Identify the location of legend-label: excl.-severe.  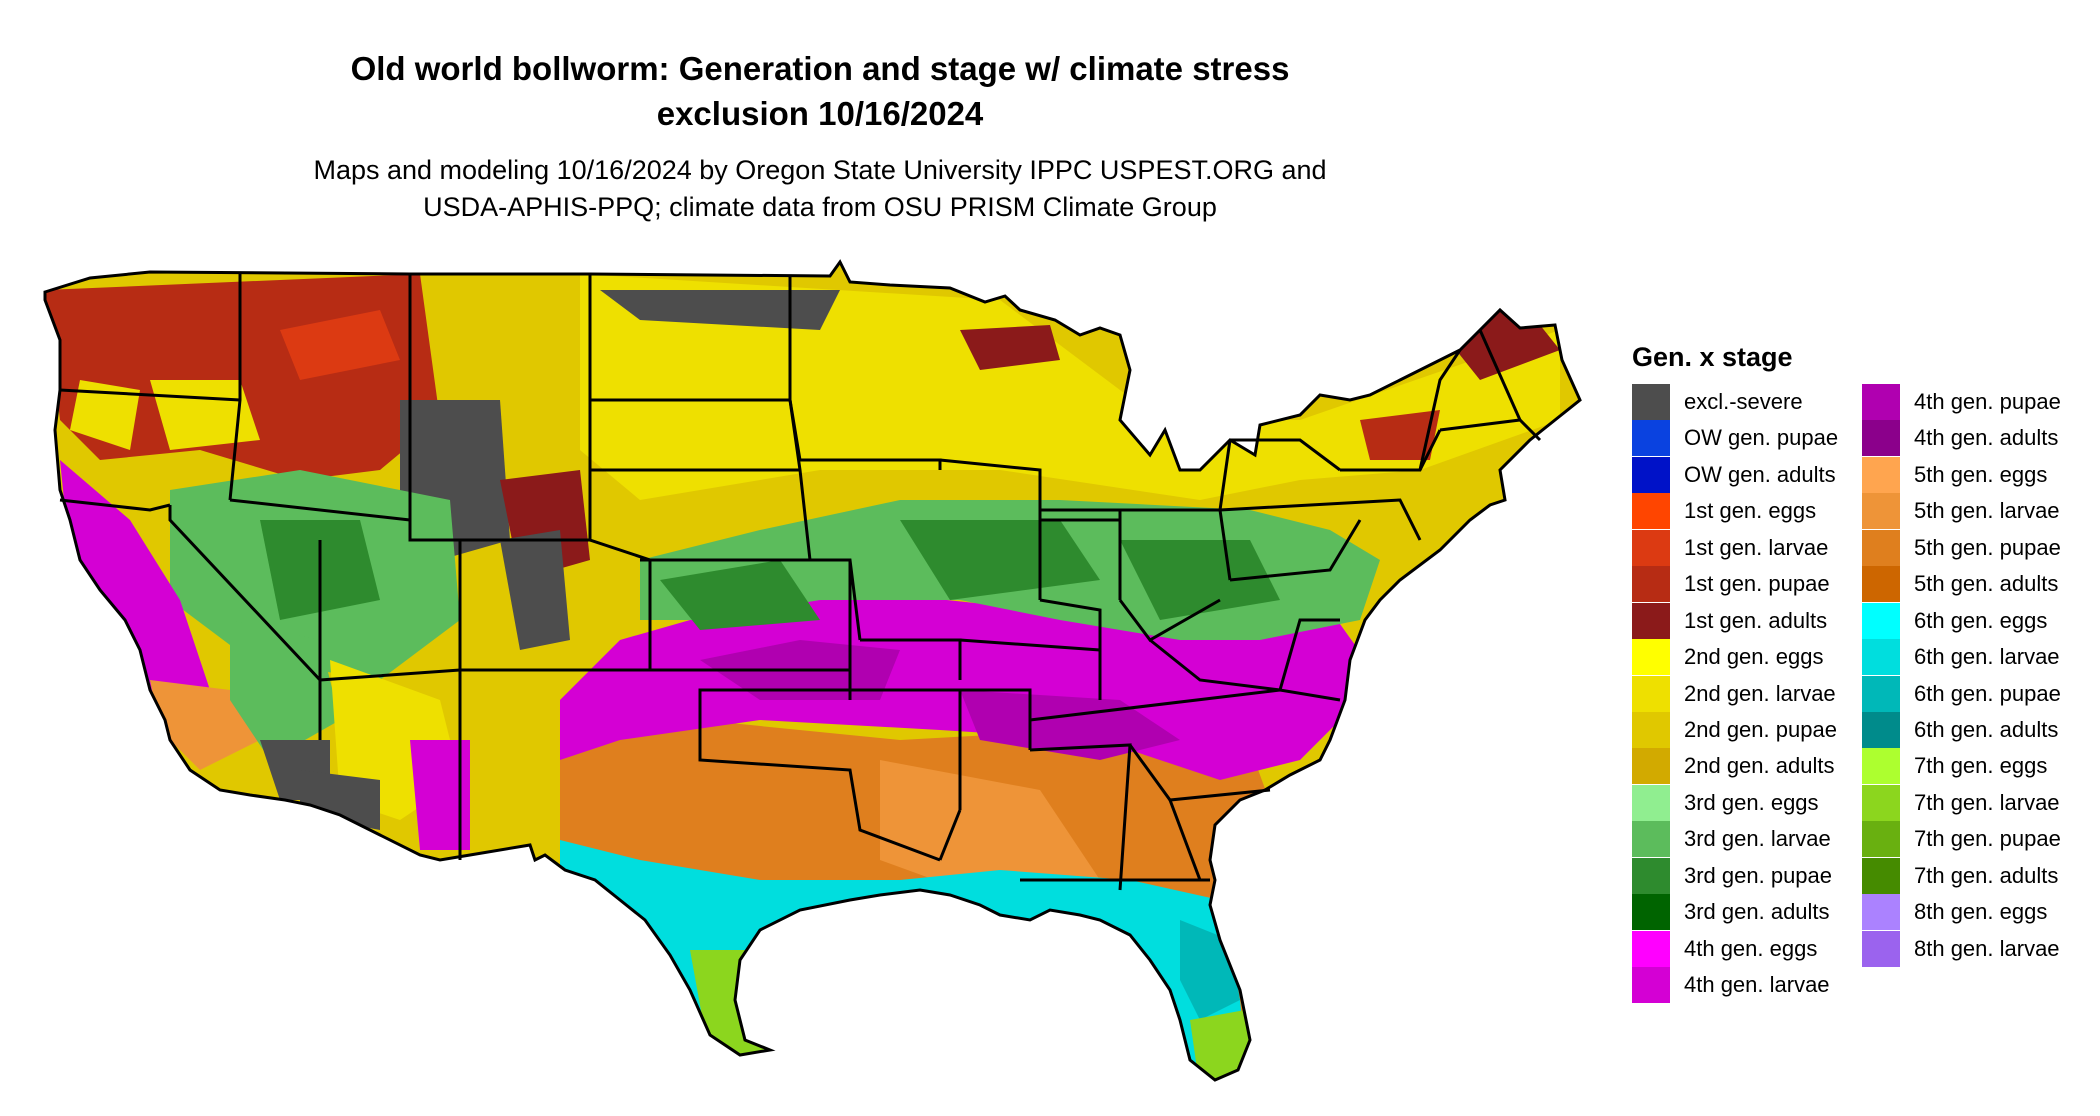
(1743, 401).